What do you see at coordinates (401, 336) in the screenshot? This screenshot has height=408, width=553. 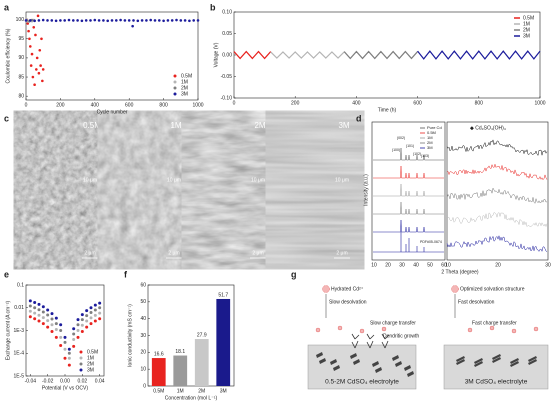 I see `label: Dendritic growth` at bounding box center [401, 336].